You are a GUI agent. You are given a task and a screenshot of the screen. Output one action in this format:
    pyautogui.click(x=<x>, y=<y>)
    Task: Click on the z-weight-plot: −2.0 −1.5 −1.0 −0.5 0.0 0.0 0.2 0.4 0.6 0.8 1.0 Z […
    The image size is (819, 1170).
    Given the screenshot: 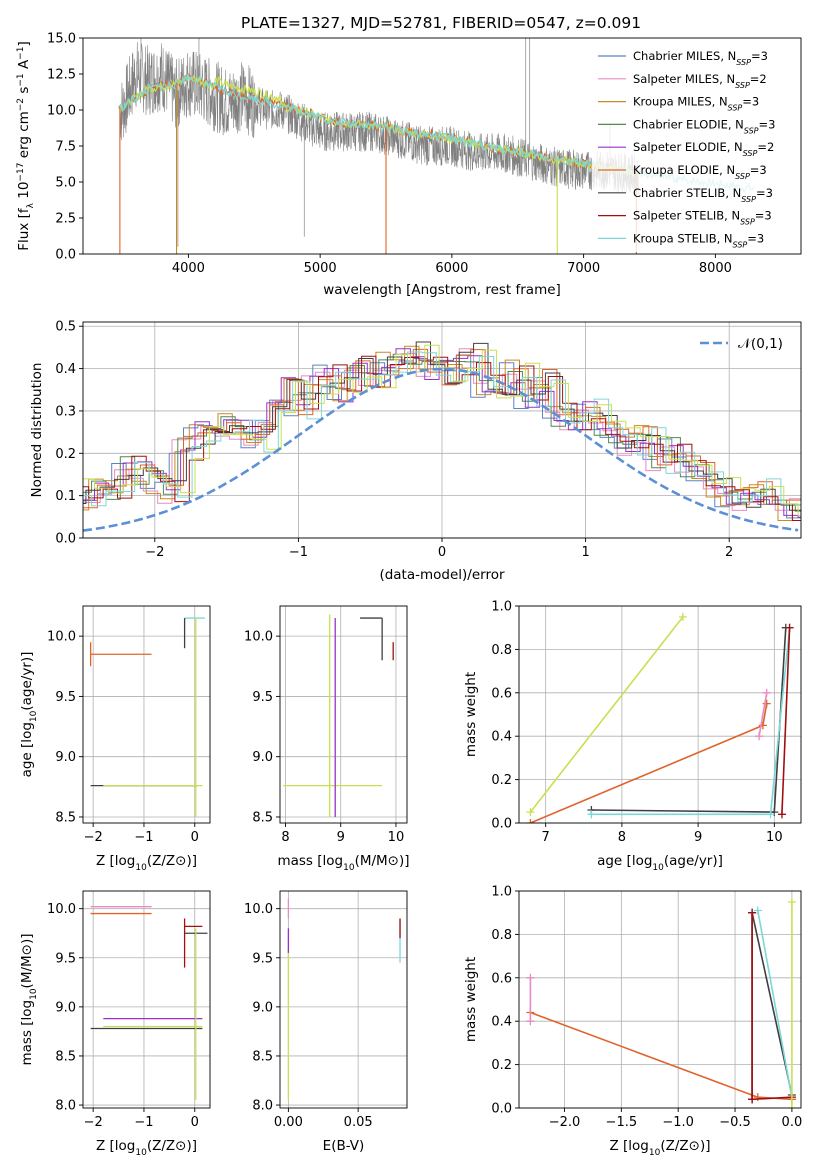 What is the action you would take?
    pyautogui.click(x=632, y=1022)
    